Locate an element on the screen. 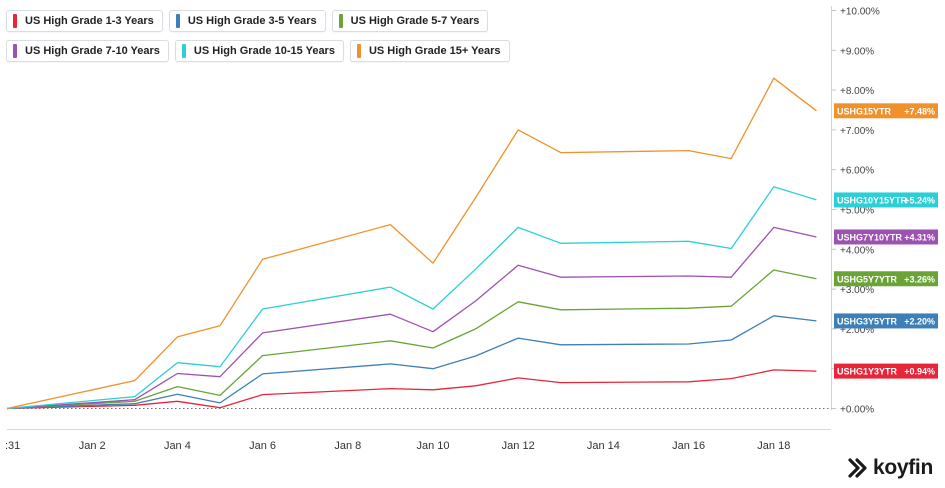  legend-label: US High Grade 15+ Years is located at coordinates (434, 51).